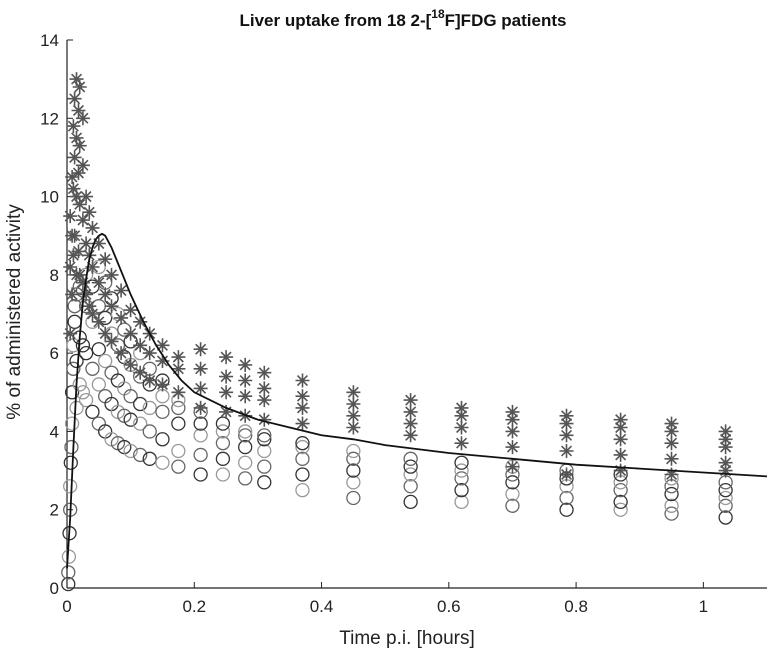 The height and width of the screenshot is (656, 778). What do you see at coordinates (54, 431) in the screenshot?
I see `y-tick-label: 4` at bounding box center [54, 431].